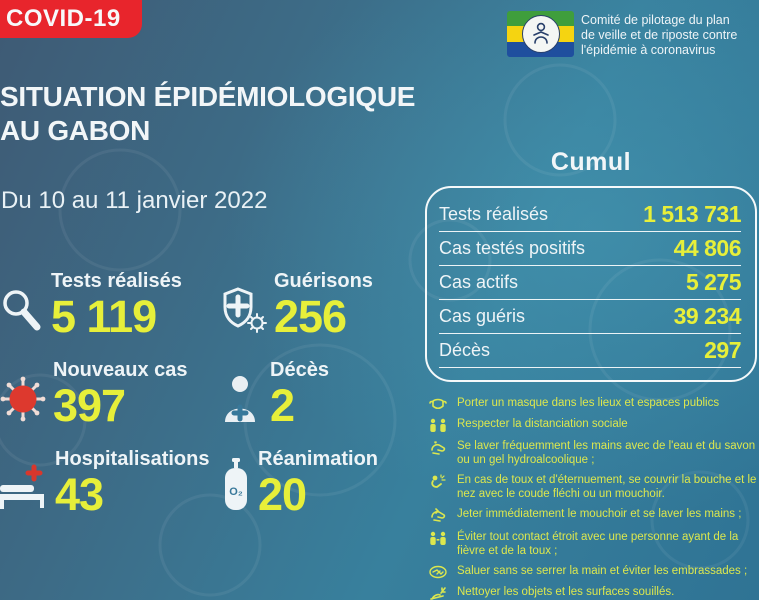 Image resolution: width=759 pixels, height=600 pixels. What do you see at coordinates (722, 350) in the screenshot?
I see `row-value: 297` at bounding box center [722, 350].